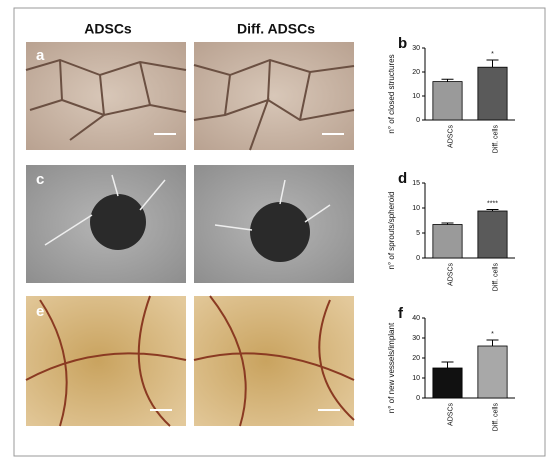 The image size is (550, 465). I want to click on y-axis-label: n° of new vessels/implant, so click(391, 367).